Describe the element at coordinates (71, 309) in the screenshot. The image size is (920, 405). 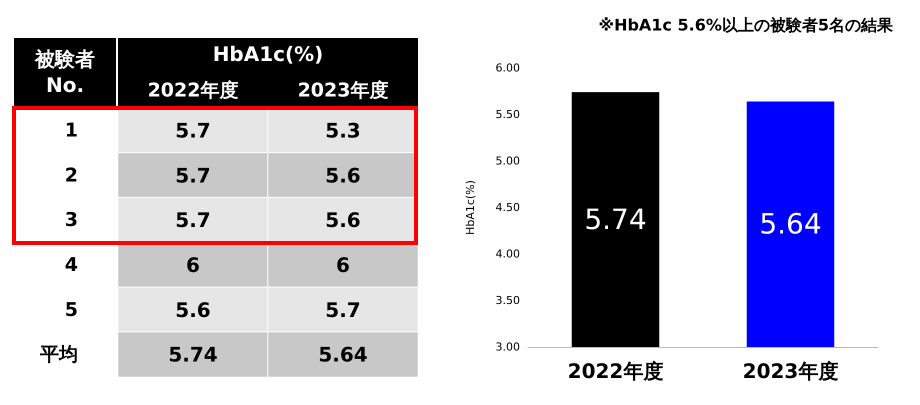
I see `y-tick-label: 5` at that location.